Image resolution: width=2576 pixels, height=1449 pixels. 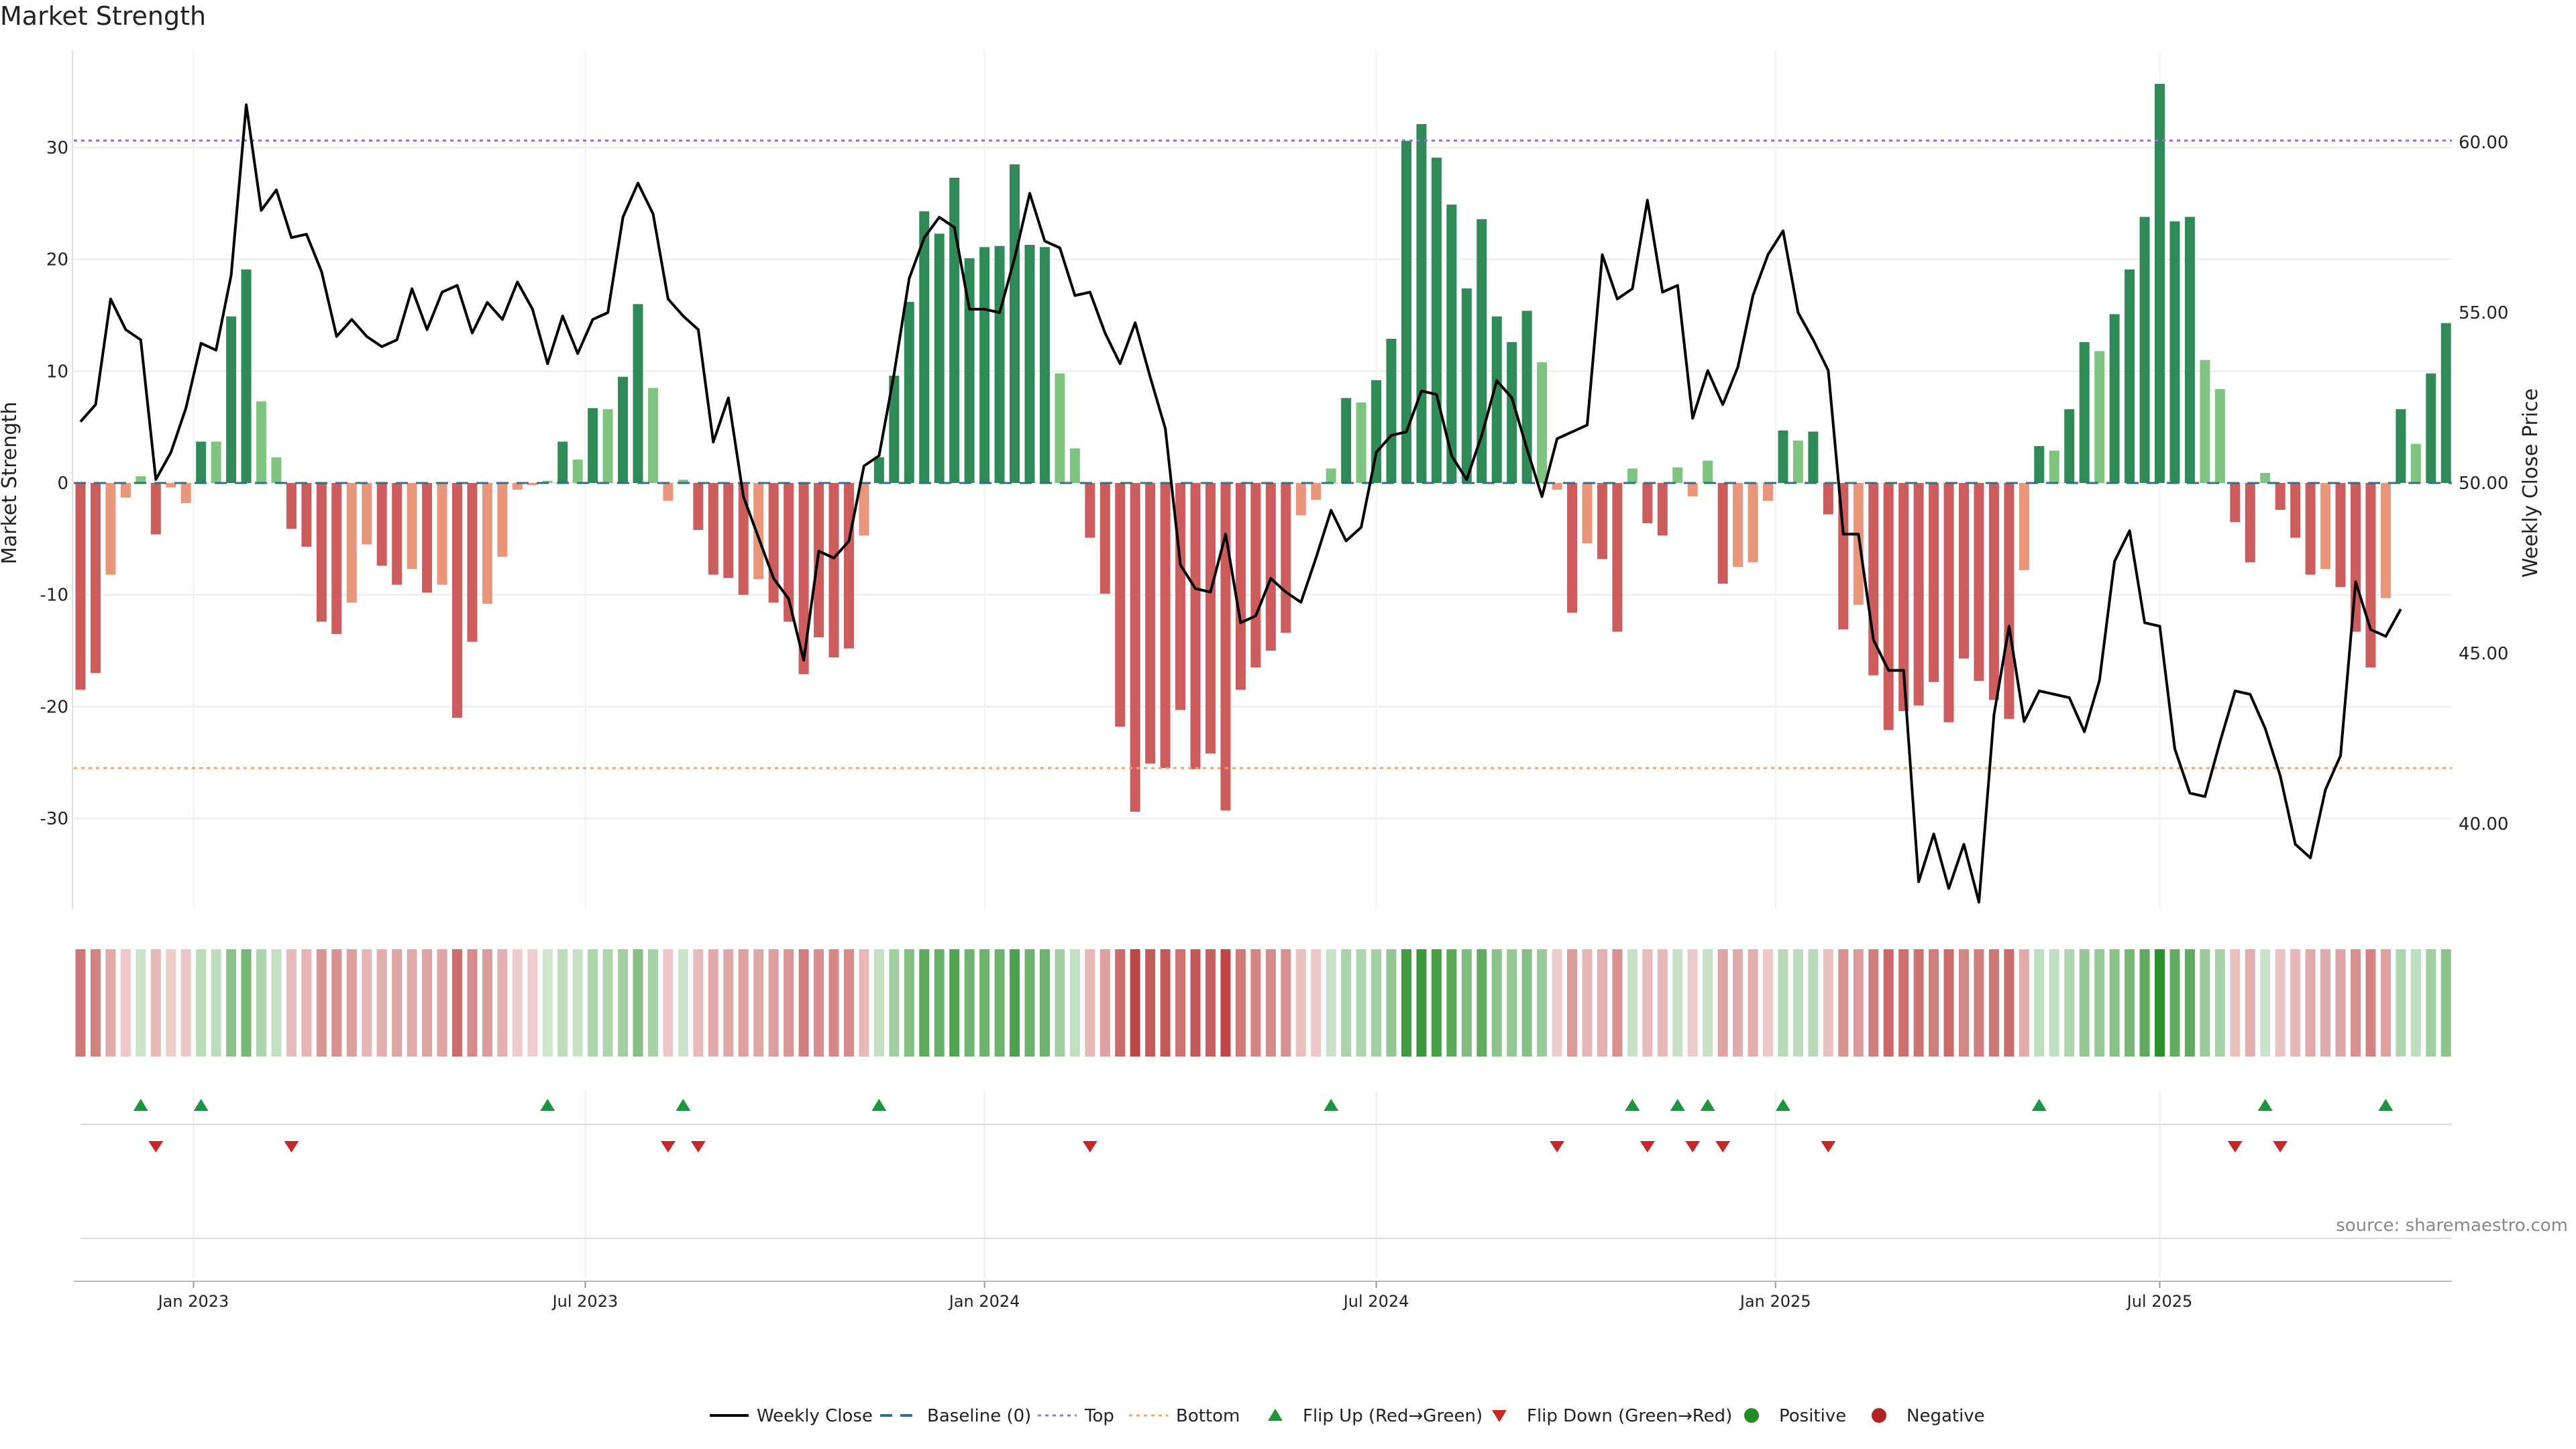 What do you see at coordinates (2483, 824) in the screenshot?
I see `right-tick-label: 40.00` at bounding box center [2483, 824].